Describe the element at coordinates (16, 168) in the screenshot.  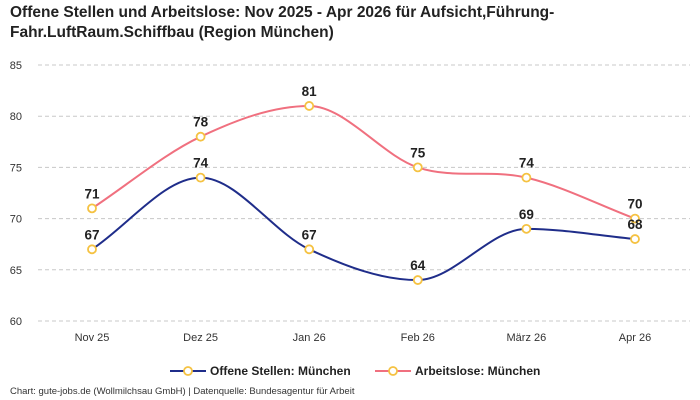
I see `y-tick-label: 75` at that location.